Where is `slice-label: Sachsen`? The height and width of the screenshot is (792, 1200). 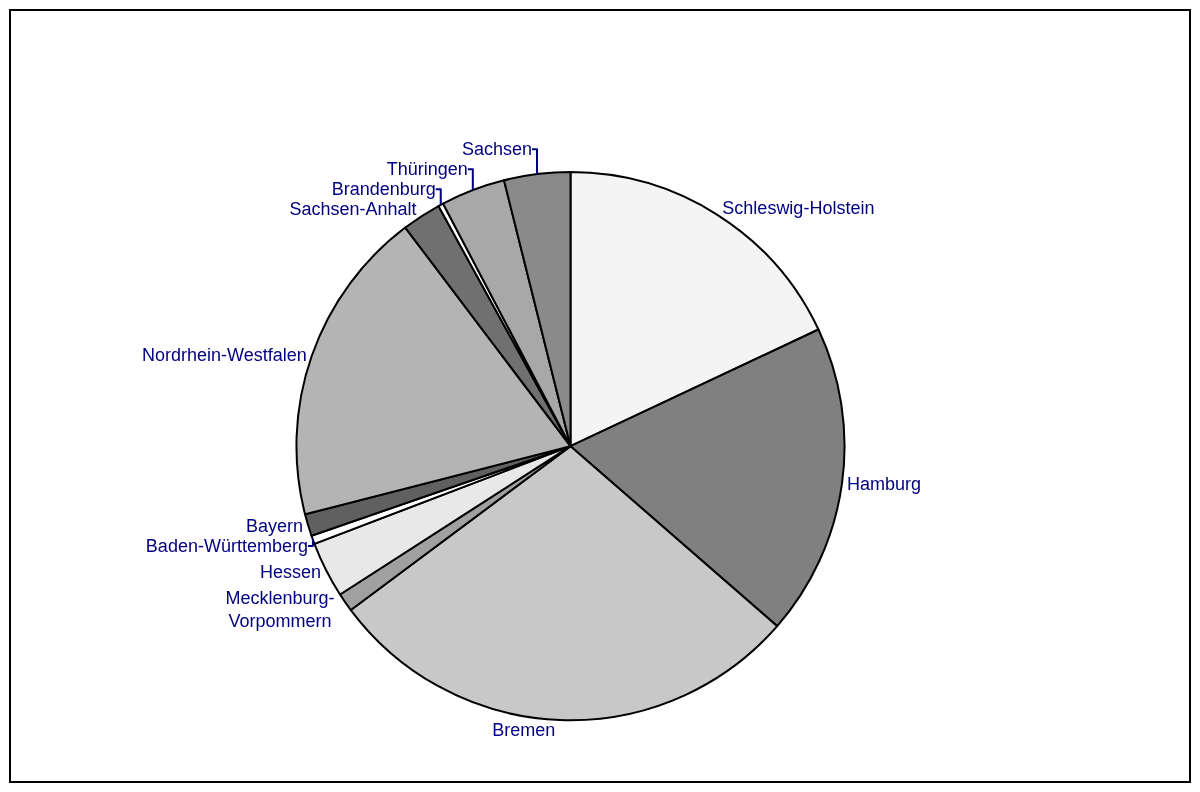 slice-label: Sachsen is located at coordinates (497, 149).